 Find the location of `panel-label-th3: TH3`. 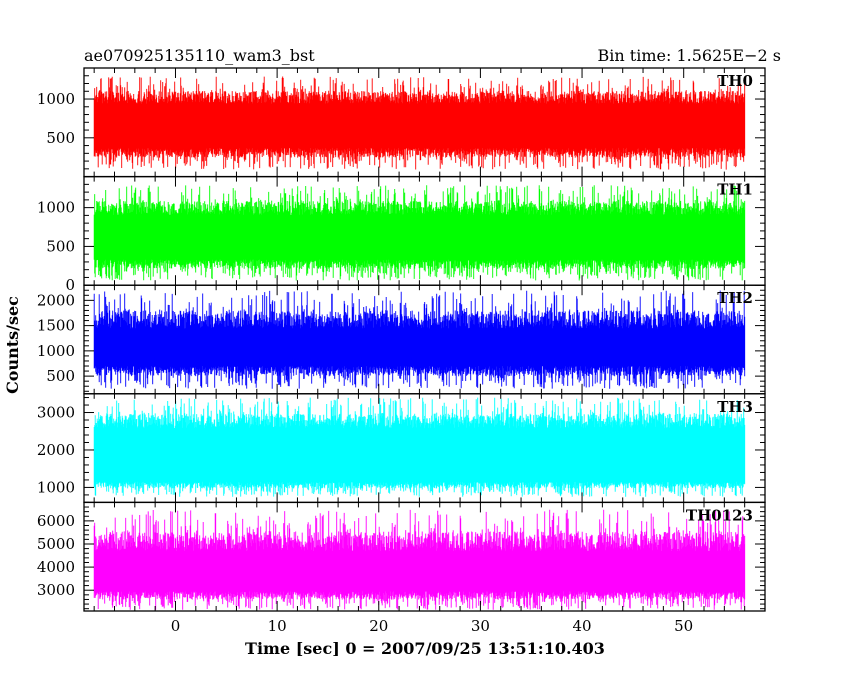

panel-label-th3: TH3 is located at coordinates (735, 407).